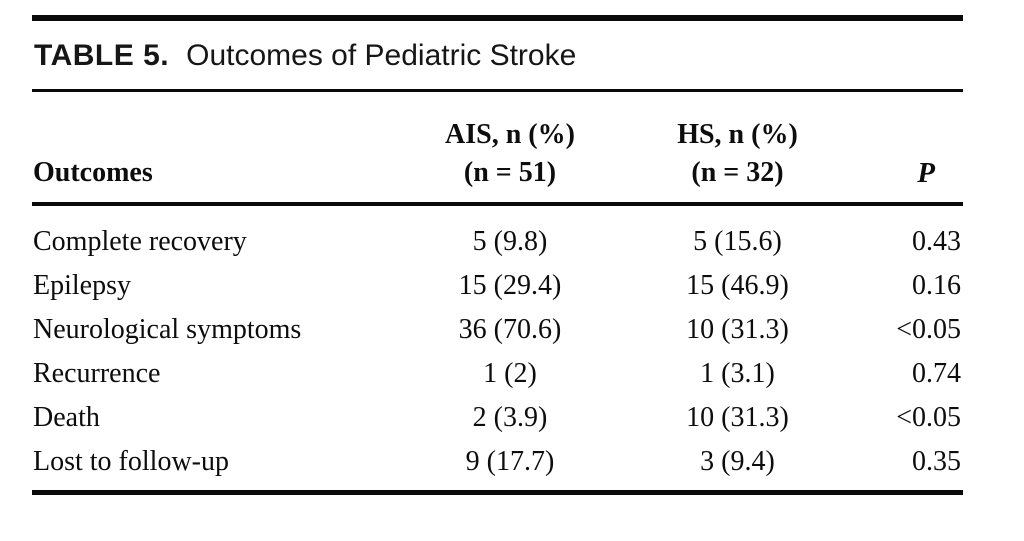  I want to click on outcome-cell: Epilepsy, so click(82, 285).